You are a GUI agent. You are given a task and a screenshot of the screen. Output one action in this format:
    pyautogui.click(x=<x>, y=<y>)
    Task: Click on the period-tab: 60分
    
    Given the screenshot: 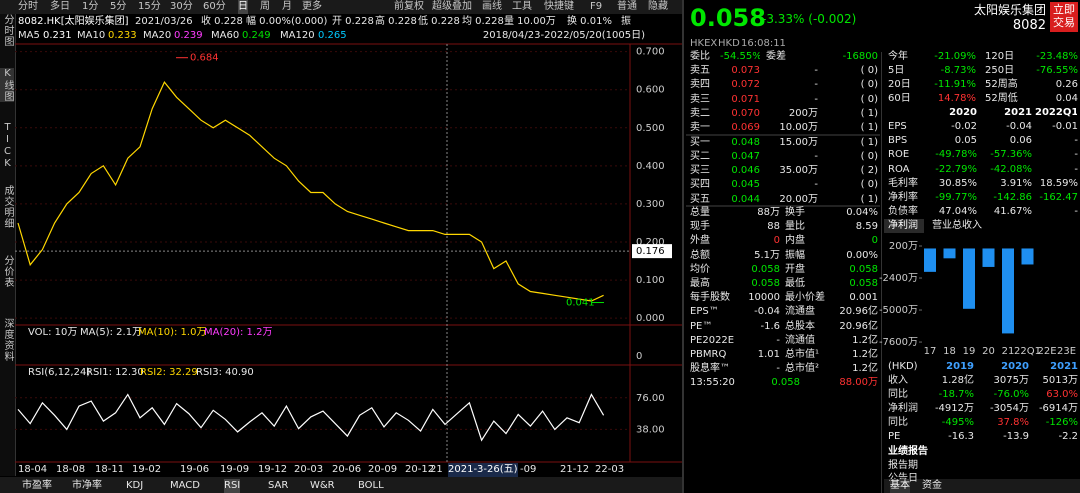 What is the action you would take?
    pyautogui.click(x=214, y=6)
    